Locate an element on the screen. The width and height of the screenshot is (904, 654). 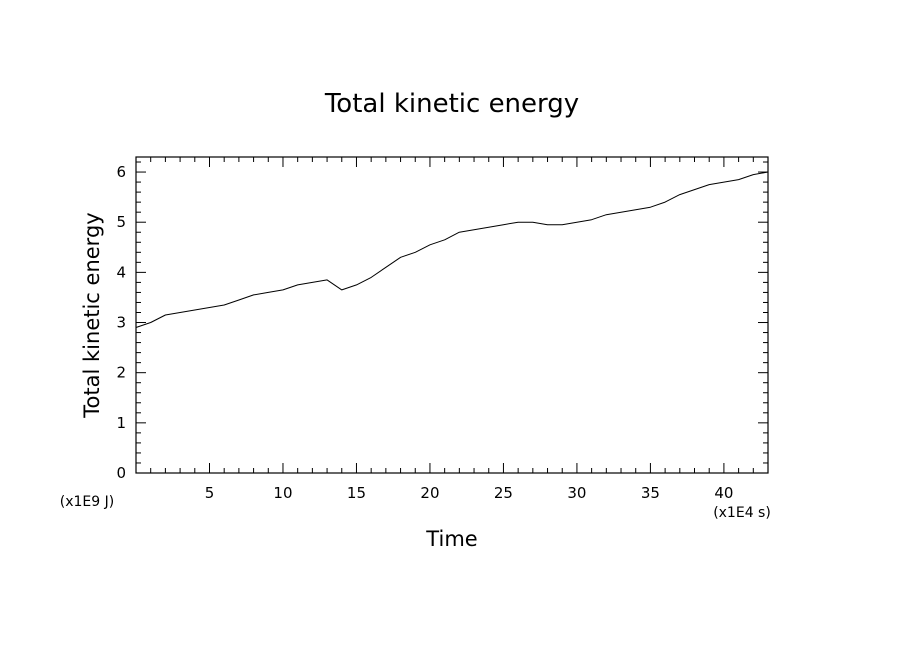
y-unit-label: (x1E9 J) is located at coordinates (87, 502).